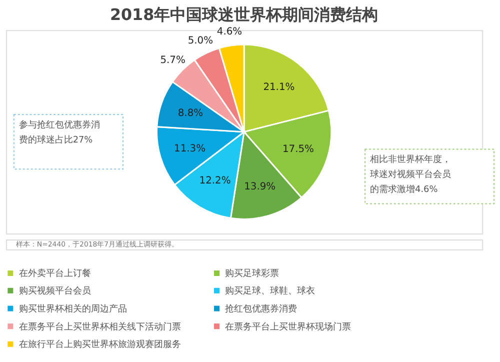 This screenshot has height=362, width=500. I want to click on legend-label: 购买世界杯相关的周边产品, so click(72, 308).